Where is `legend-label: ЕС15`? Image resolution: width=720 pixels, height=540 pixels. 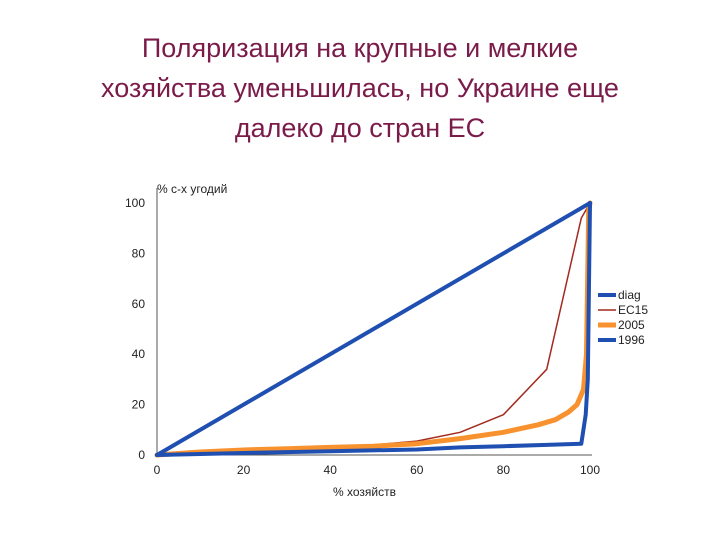
legend-label: ЕС15 is located at coordinates (633, 310).